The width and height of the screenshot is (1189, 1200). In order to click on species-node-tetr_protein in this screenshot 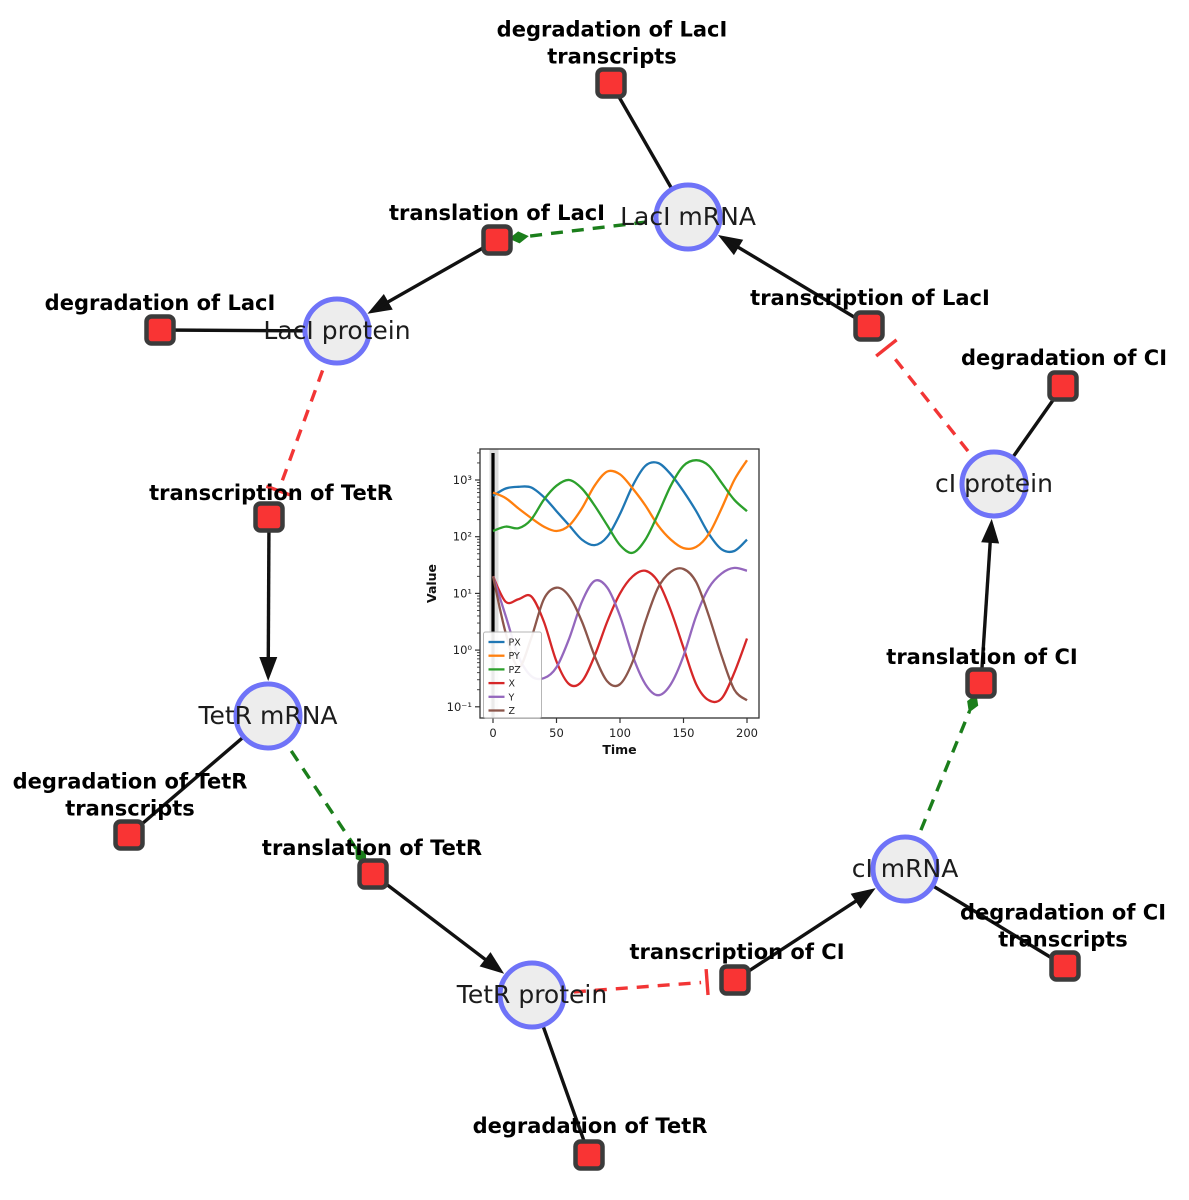, I will do `click(532, 995)`.